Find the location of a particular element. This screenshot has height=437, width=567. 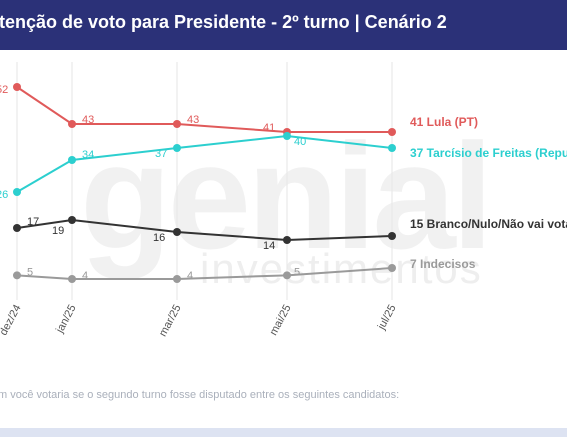

x-tick-label-1: jan/25 is located at coordinates (66, 319).